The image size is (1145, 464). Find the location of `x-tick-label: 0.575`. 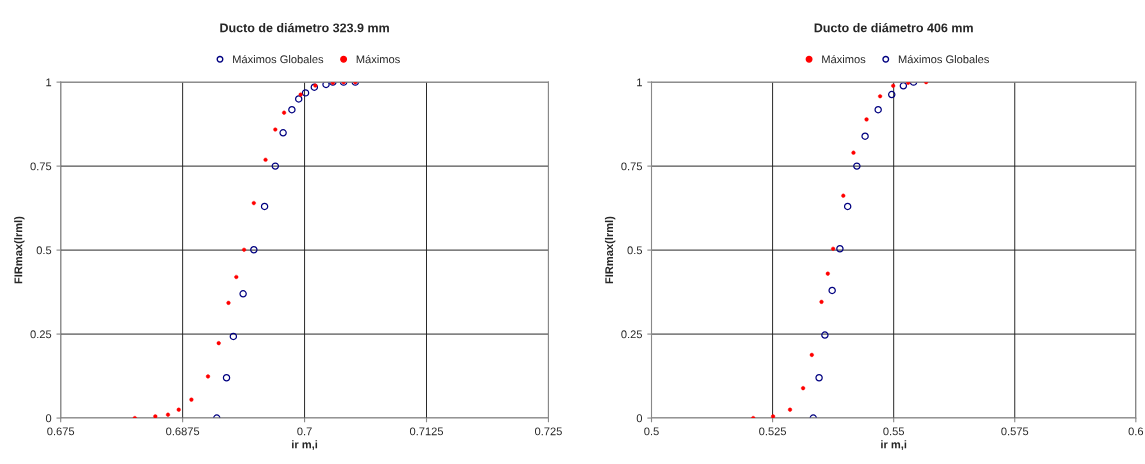

x-tick-label: 0.575 is located at coordinates (1015, 431).